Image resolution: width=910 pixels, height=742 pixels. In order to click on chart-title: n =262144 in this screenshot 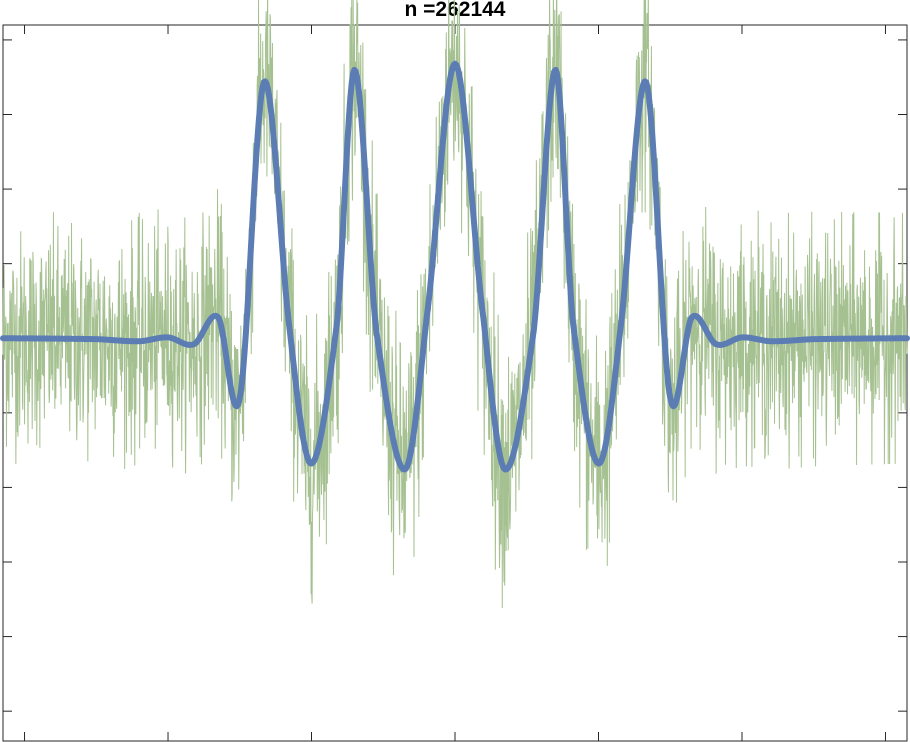, I will do `click(455, 10)`.